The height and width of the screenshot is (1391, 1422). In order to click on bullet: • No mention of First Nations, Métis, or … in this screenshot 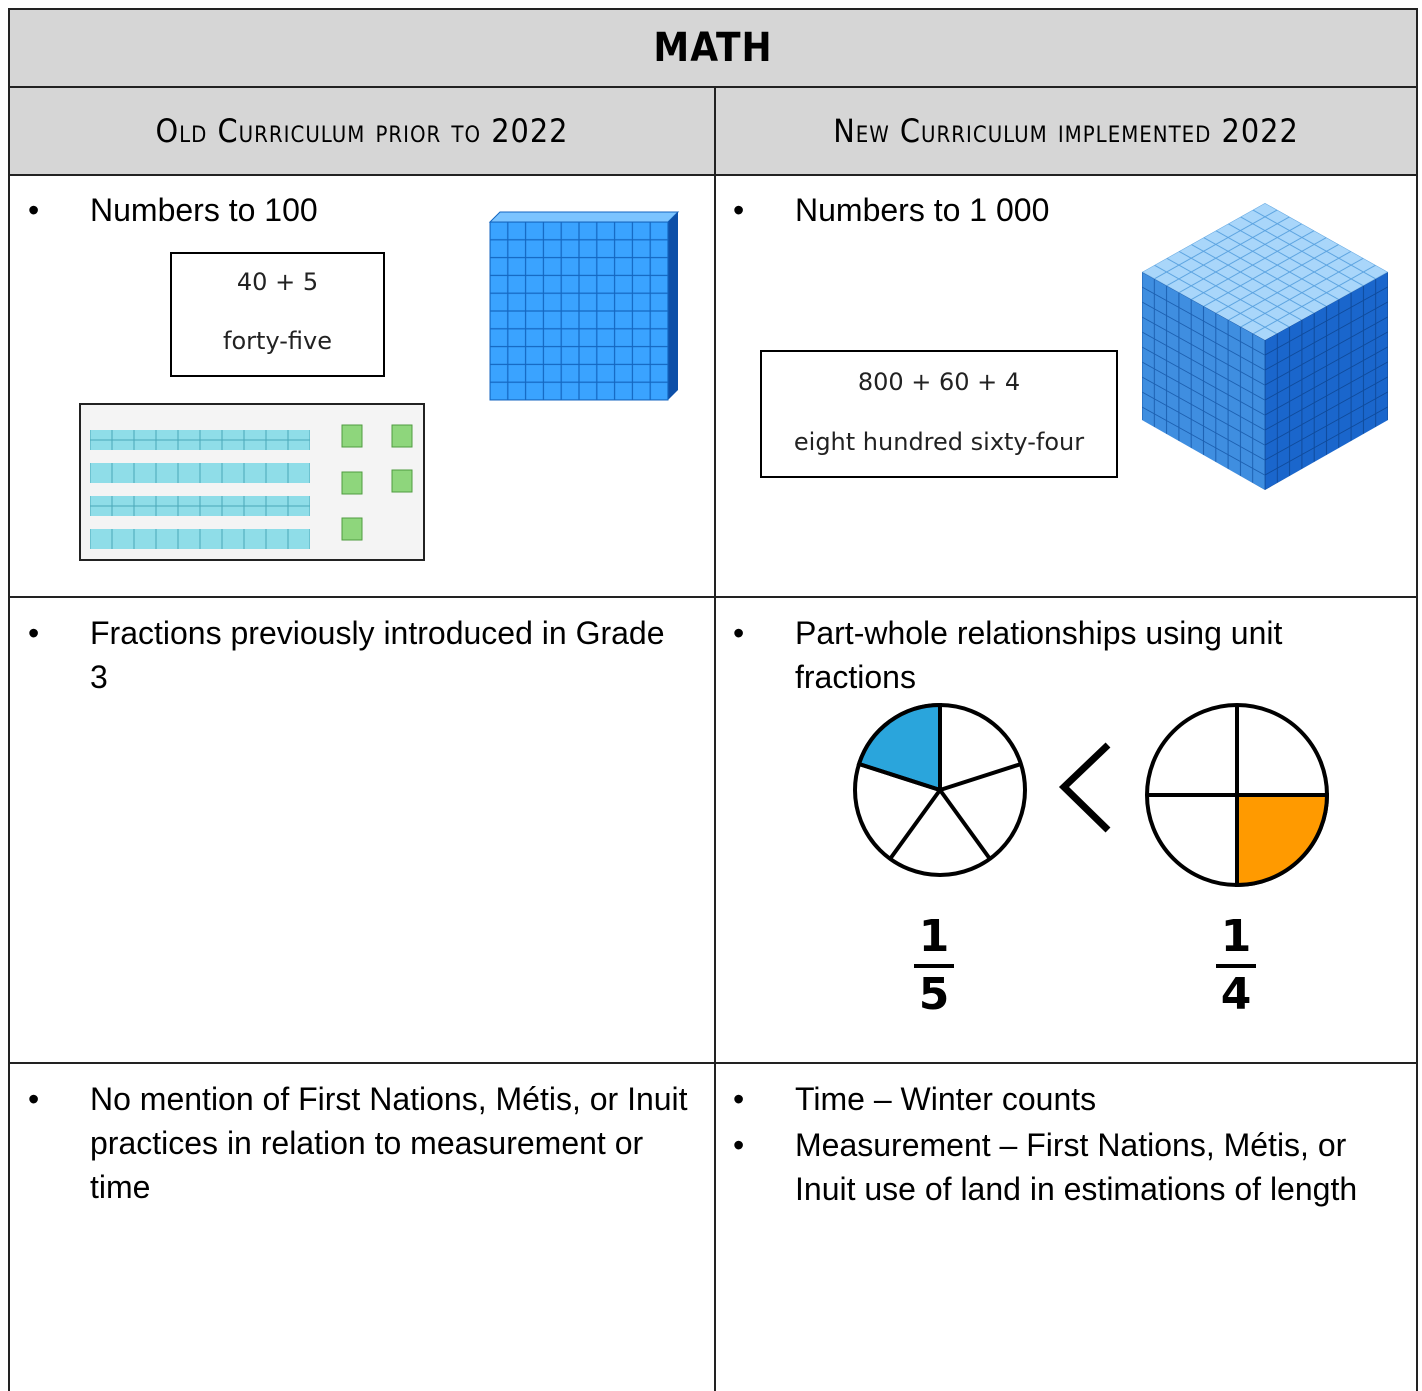, I will do `click(358, 1143)`.